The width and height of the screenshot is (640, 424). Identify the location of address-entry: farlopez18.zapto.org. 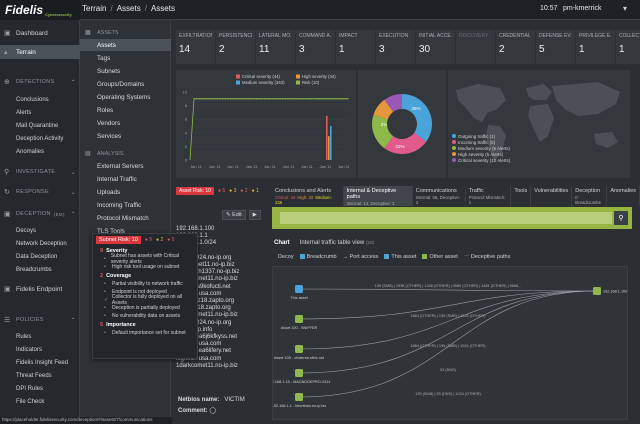
(203, 308).